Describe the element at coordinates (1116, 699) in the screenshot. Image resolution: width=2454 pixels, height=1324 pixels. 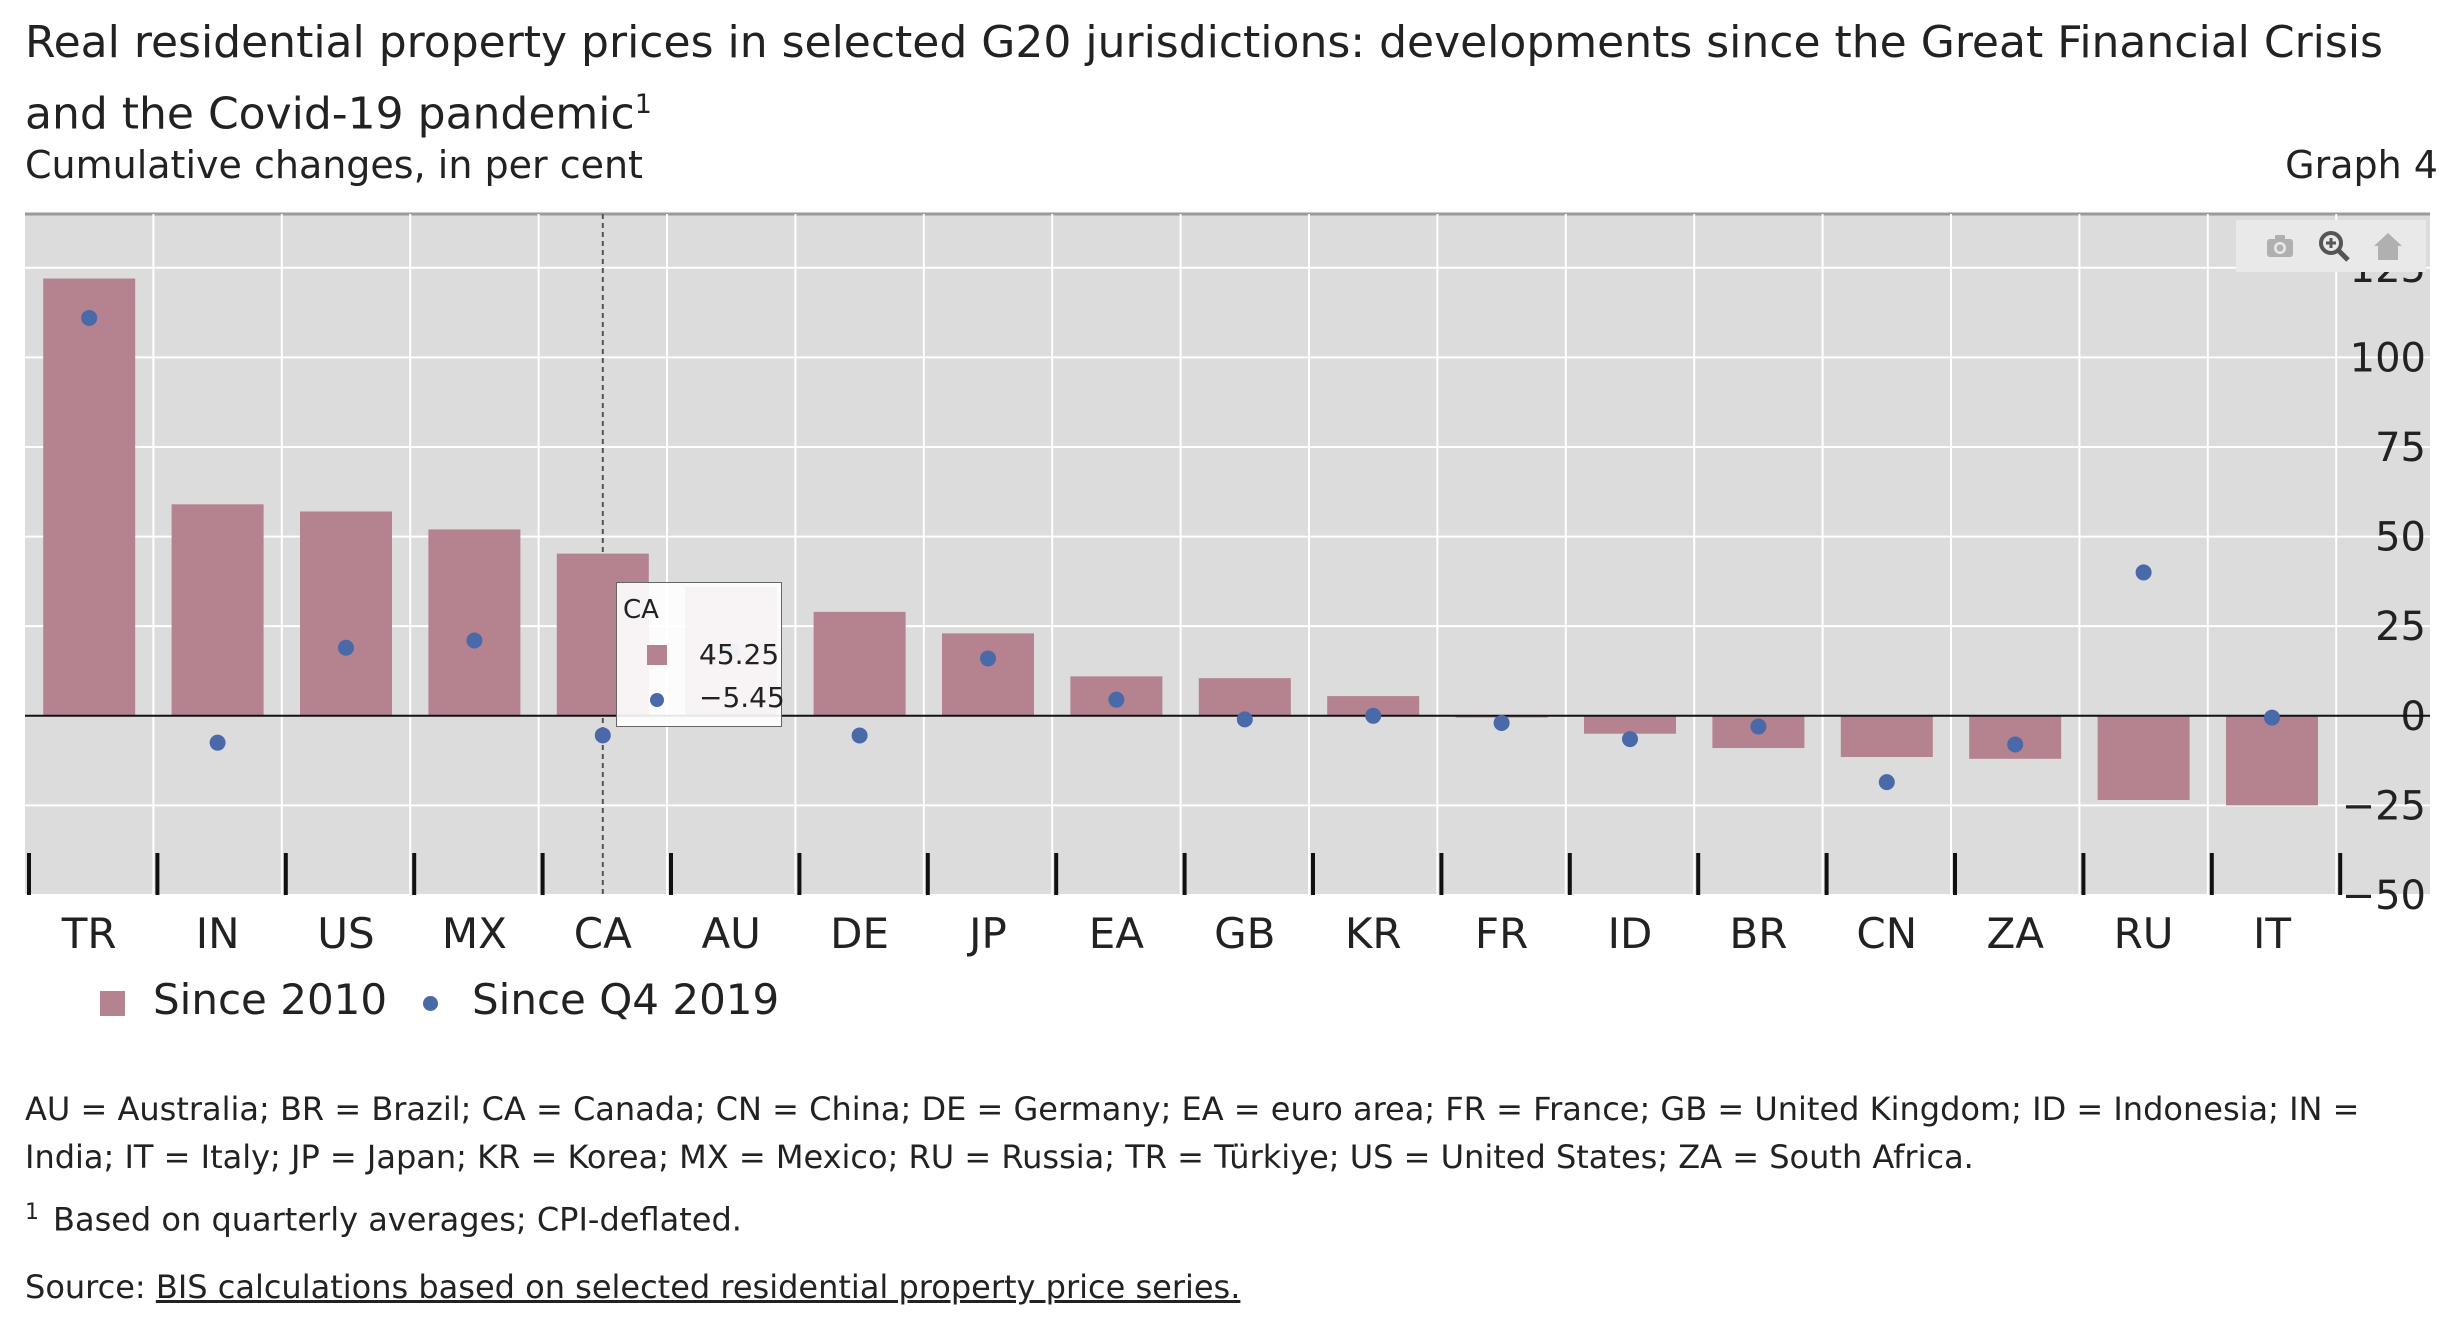
I see `dot-ea` at that location.